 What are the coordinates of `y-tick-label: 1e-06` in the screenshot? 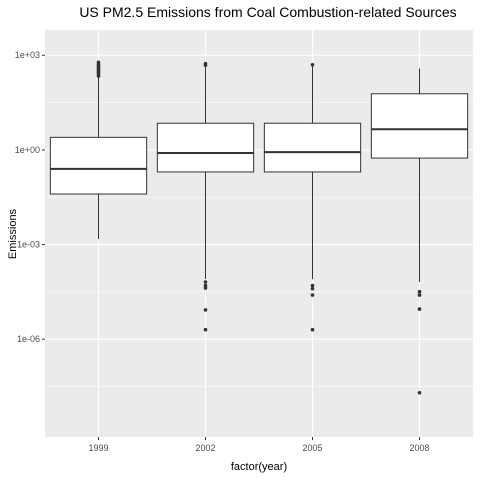 It's located at (28, 339).